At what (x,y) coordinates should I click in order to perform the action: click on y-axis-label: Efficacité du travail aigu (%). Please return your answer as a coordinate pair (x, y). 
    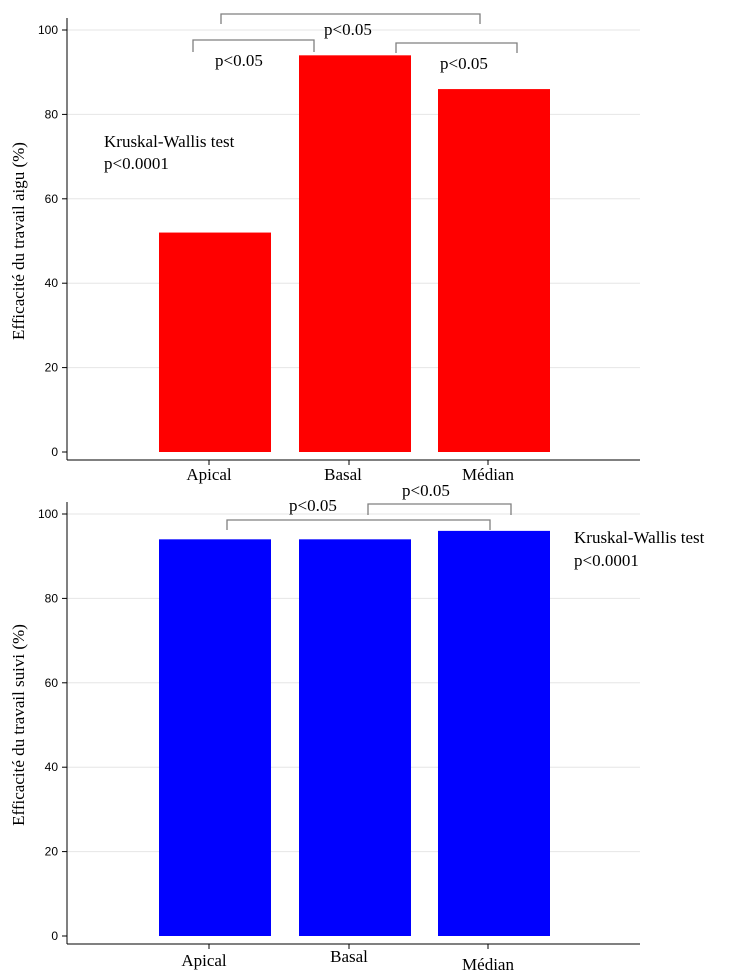
    Looking at the image, I should click on (18, 241).